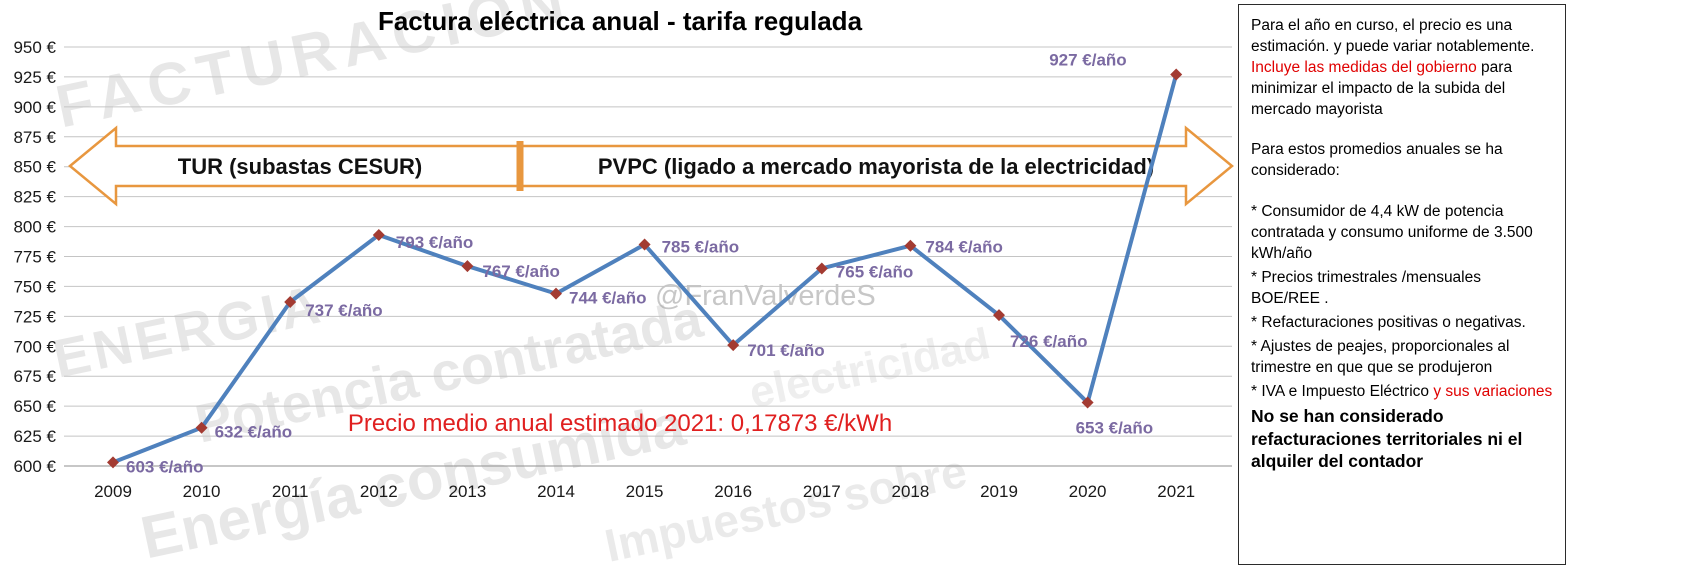 The image size is (1706, 571). I want to click on y-tick-label: 800 €, so click(34, 227).